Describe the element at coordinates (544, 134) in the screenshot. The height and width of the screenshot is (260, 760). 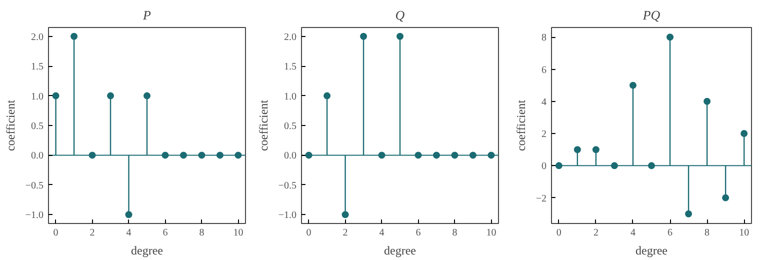
I see `y-tick-label: 2` at that location.